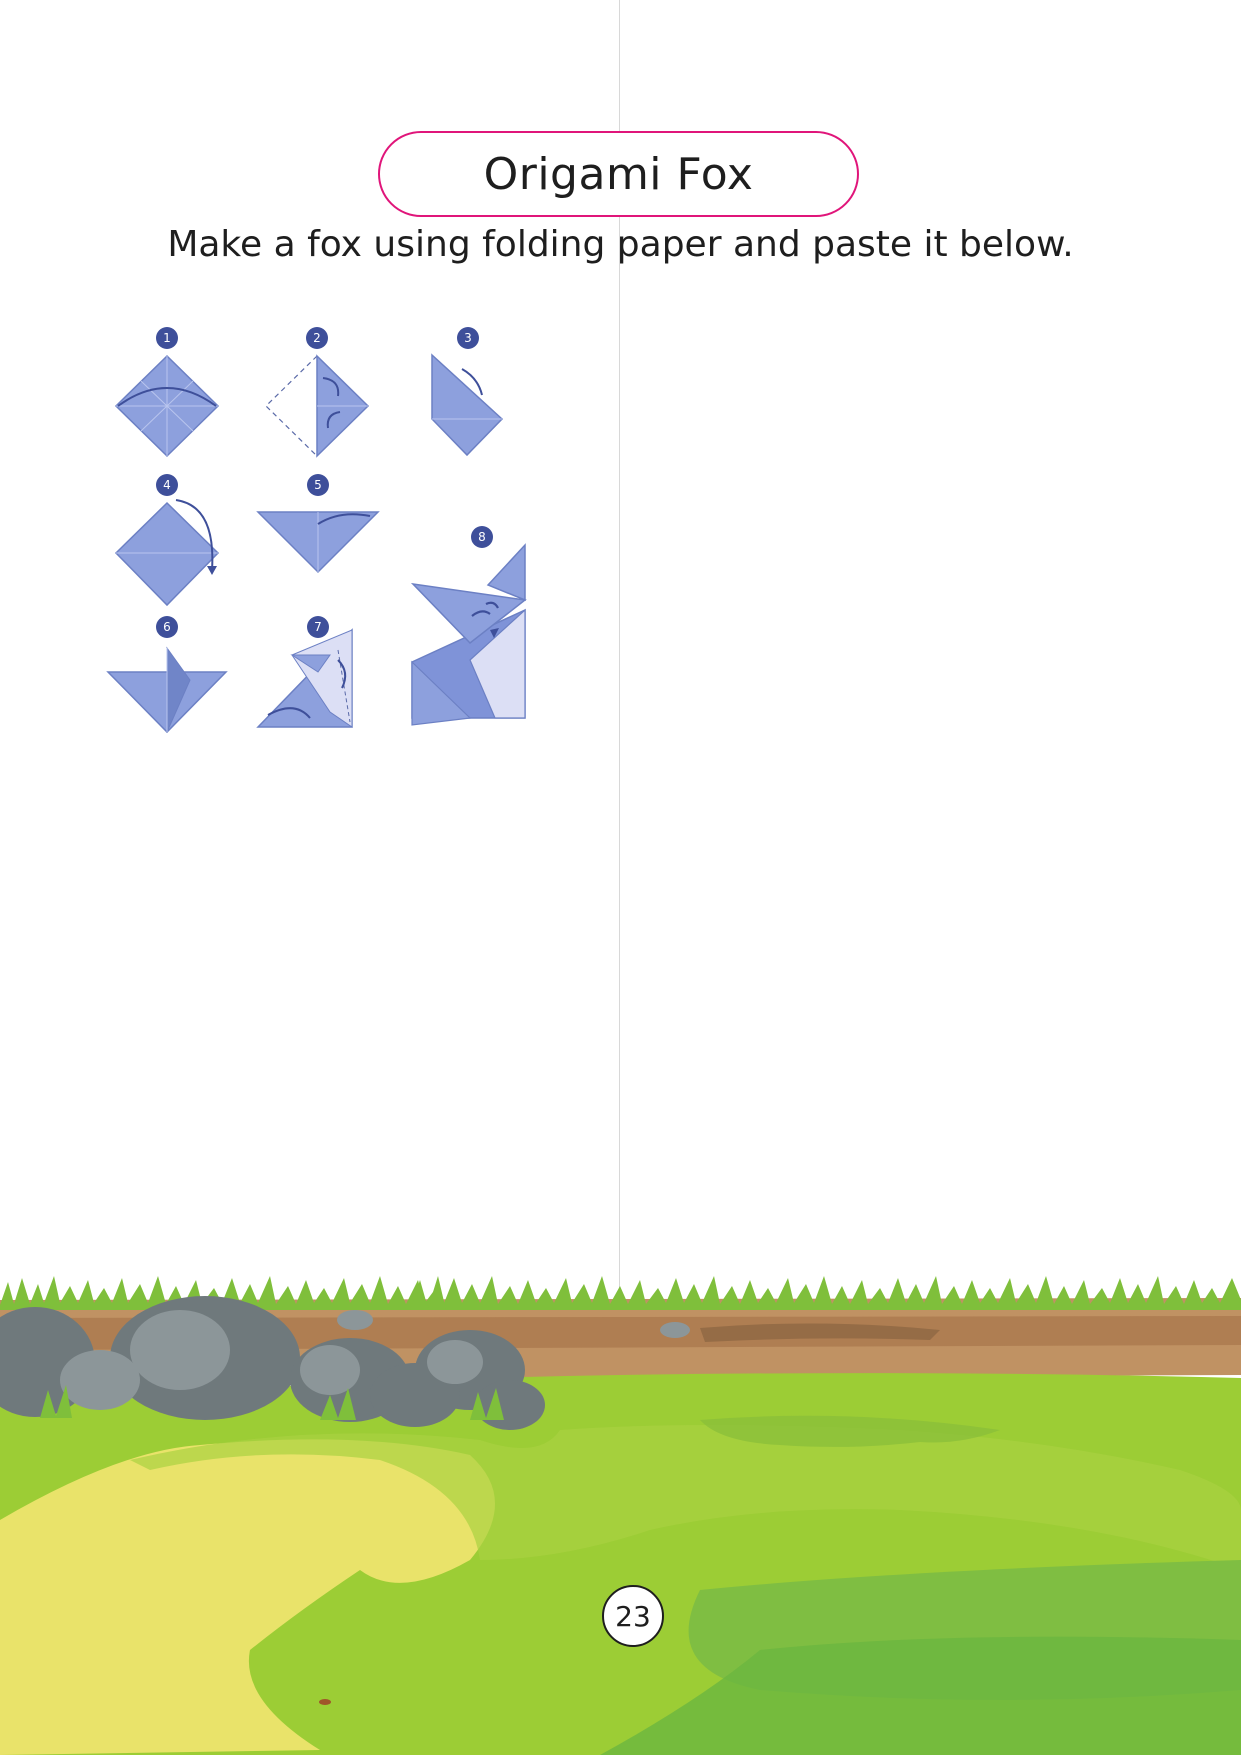  I want to click on step-2-diagram, so click(317, 406).